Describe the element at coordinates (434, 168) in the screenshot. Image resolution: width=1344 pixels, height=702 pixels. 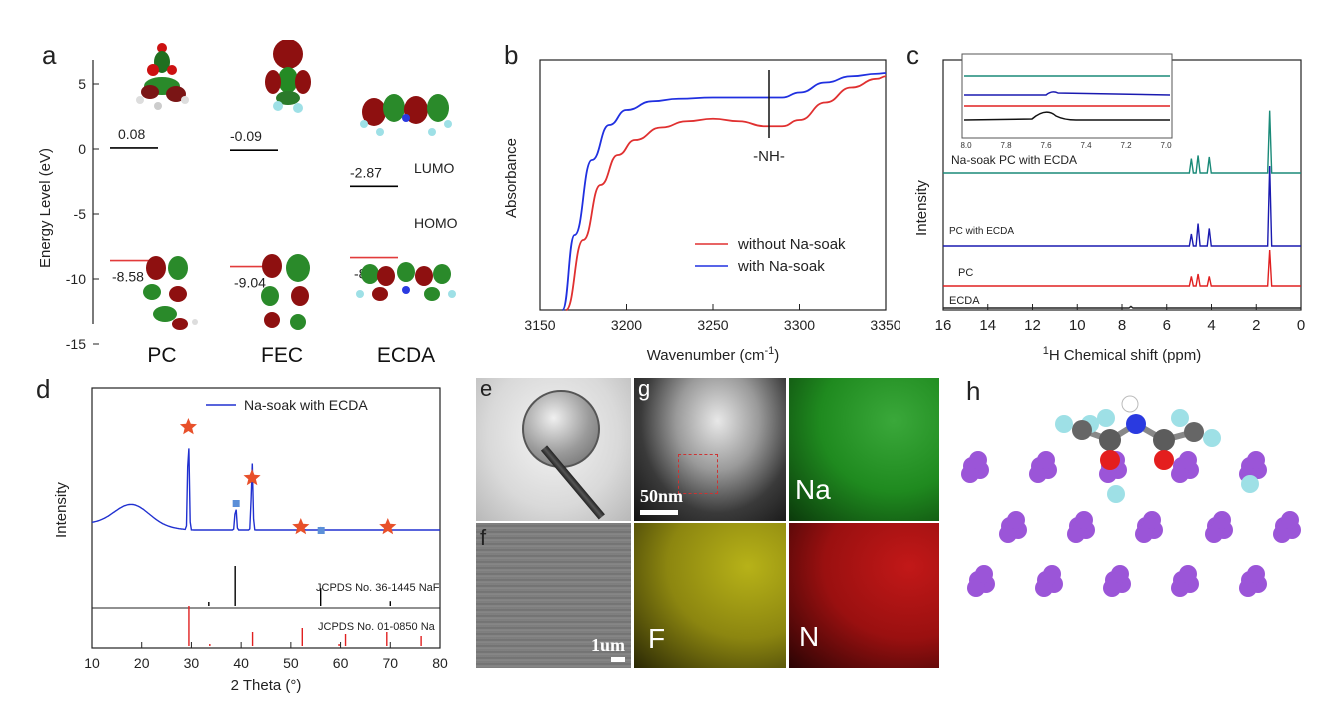
I see `lumo-label: LUMO` at that location.